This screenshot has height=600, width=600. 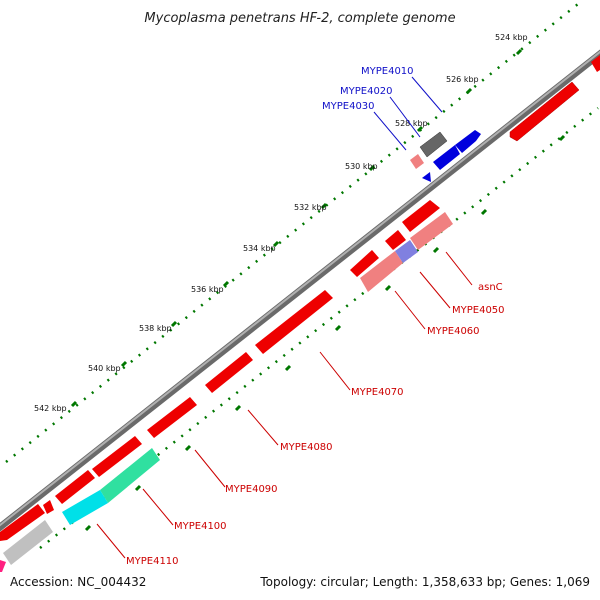 I want to click on tick-label-530: 530 kbp, so click(x=361, y=166).